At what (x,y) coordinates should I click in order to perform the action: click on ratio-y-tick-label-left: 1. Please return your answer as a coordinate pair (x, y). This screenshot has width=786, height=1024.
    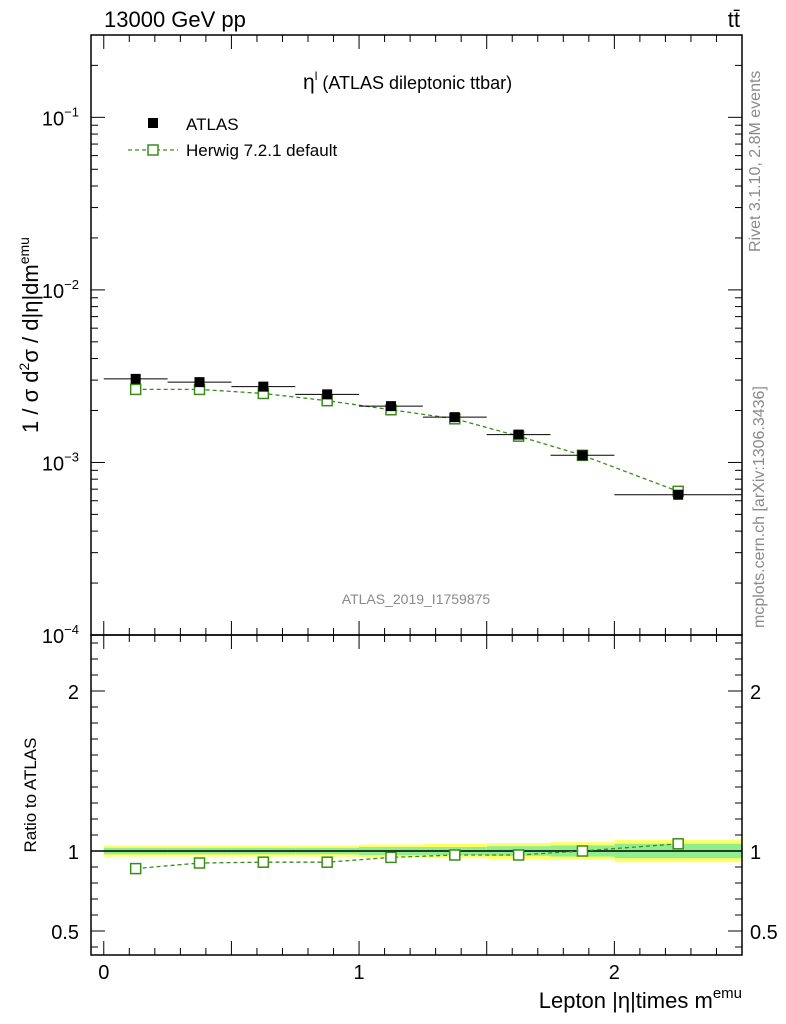
    Looking at the image, I should click on (73, 853).